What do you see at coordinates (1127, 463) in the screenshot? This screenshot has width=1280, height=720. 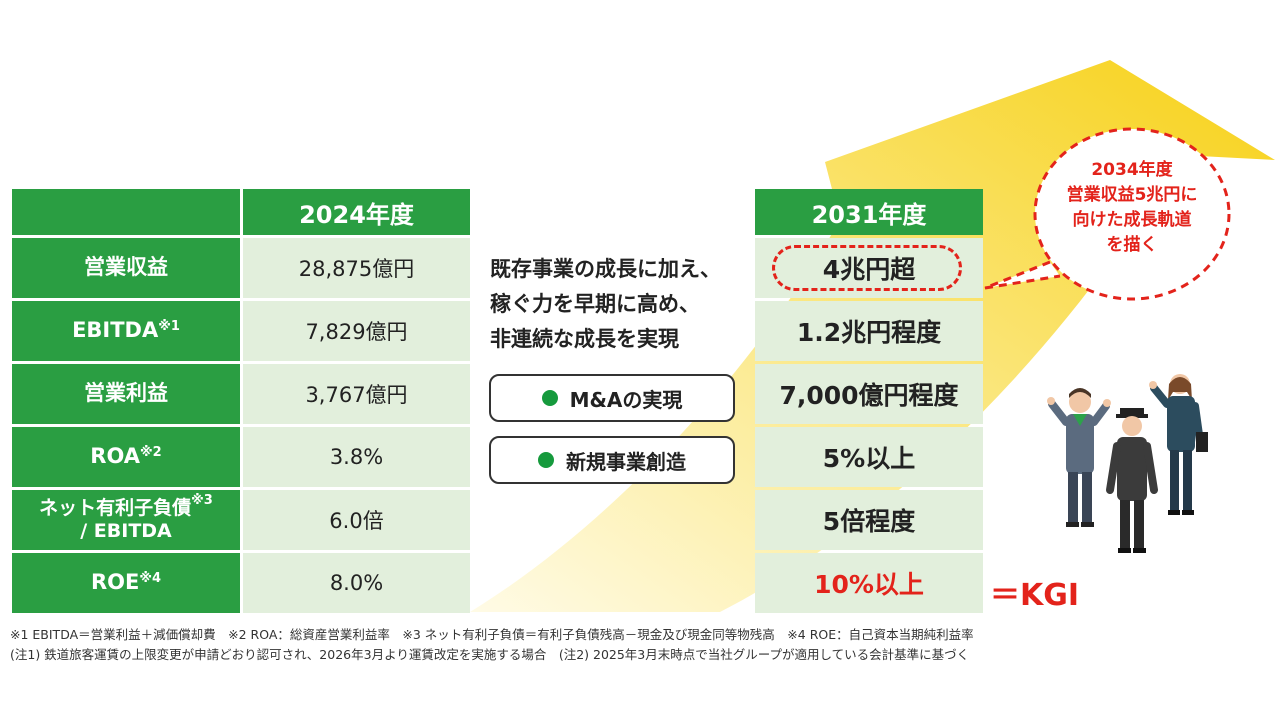 I see `staff-illustration-icon` at bounding box center [1127, 463].